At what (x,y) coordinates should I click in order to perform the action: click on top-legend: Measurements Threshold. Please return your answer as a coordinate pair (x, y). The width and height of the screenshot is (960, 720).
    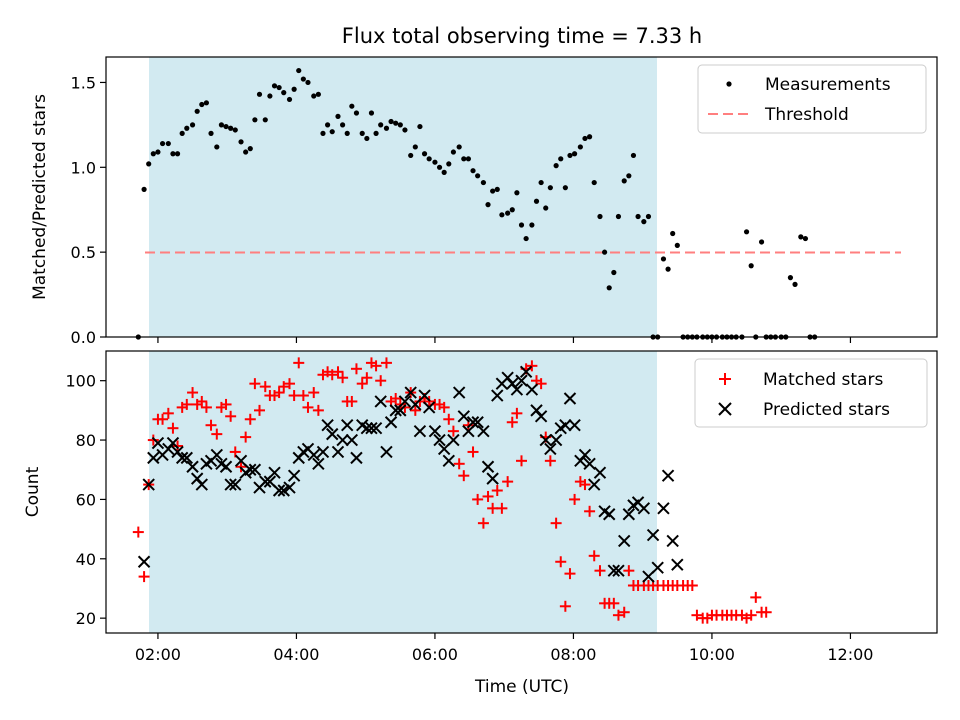
    Looking at the image, I should click on (812, 99).